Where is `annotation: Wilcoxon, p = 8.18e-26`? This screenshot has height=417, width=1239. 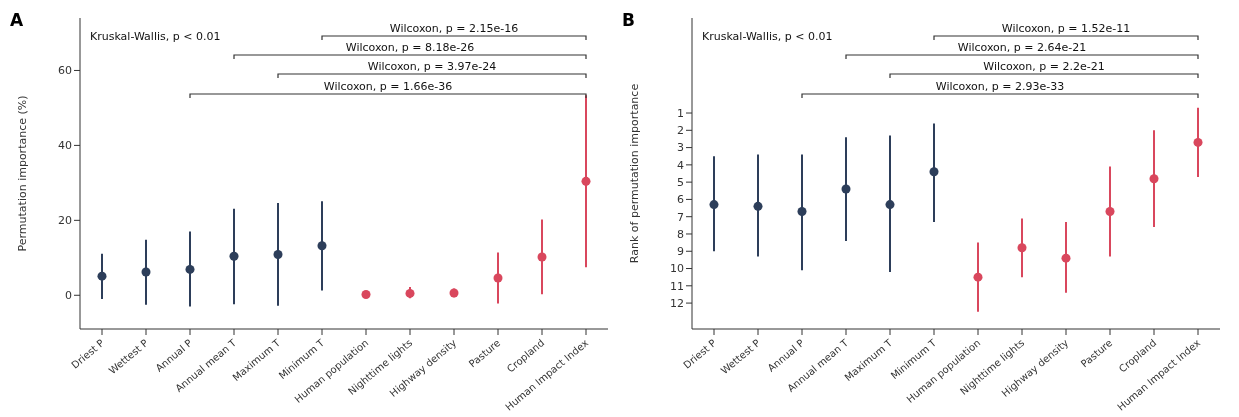 annotation: Wilcoxon, p = 8.18e-26 is located at coordinates (410, 47).